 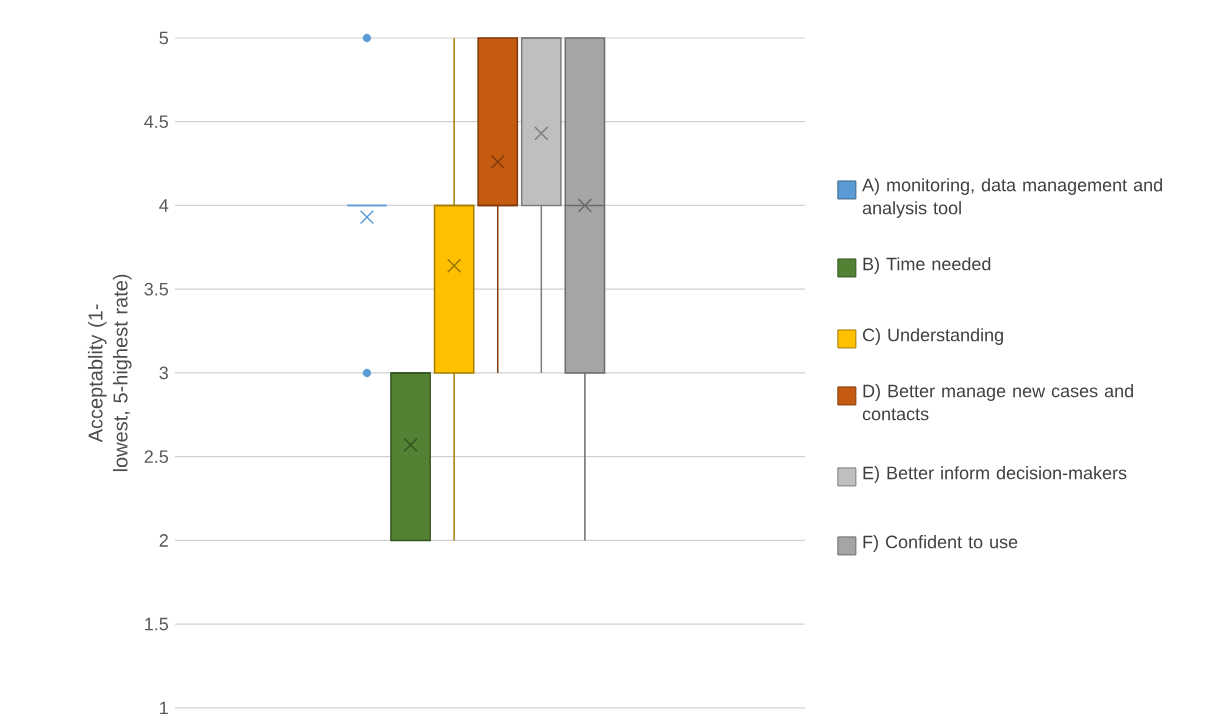 I want to click on y-tick-label: 3.5, so click(x=156, y=289).